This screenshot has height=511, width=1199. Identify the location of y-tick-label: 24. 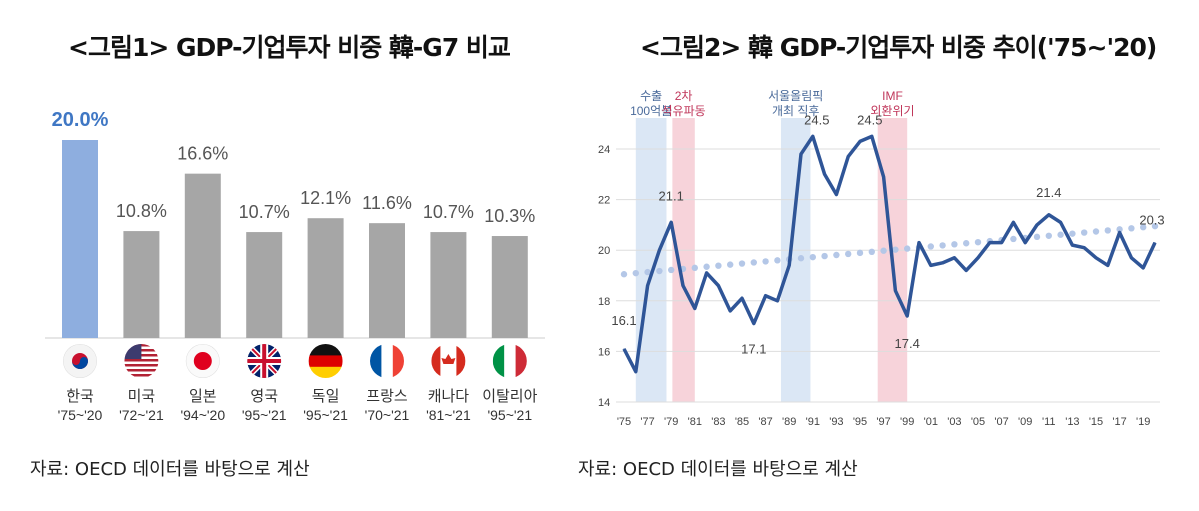
(604, 150).